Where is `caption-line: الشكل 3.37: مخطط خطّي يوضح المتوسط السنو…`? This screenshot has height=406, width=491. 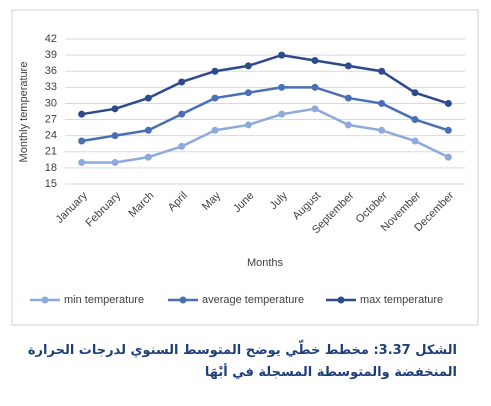
caption-line: الشكل 3.37: مخطط خطّي يوضح المتوسط السنو… is located at coordinates (242, 350).